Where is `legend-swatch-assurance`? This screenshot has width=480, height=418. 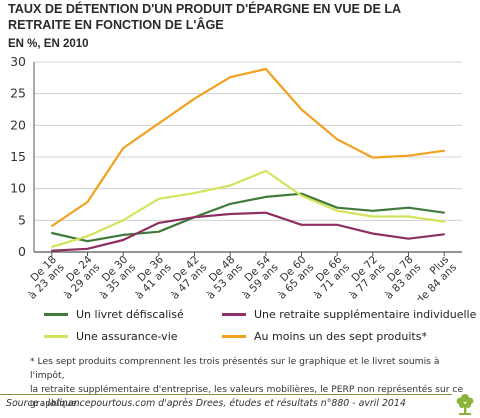
legend-swatch-assurance is located at coordinates (56, 336).